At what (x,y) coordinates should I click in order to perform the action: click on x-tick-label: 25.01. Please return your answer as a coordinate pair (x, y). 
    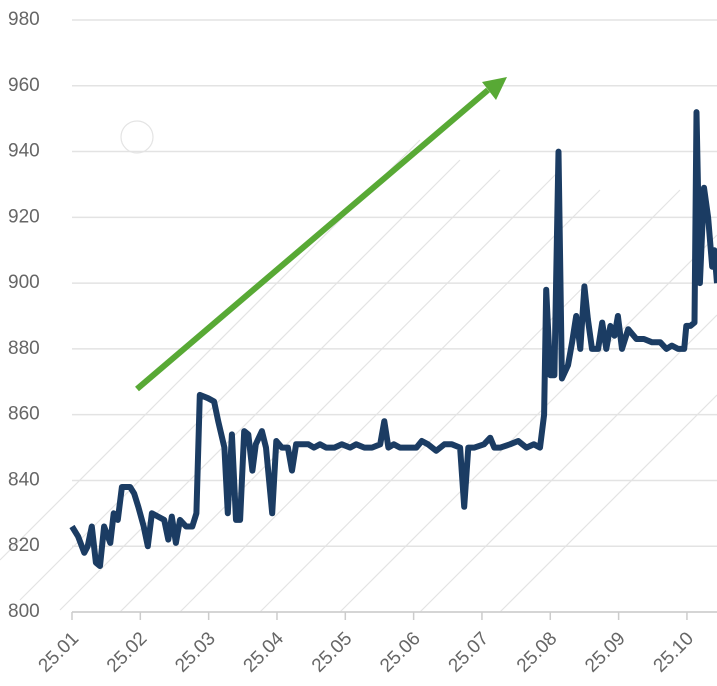
    Looking at the image, I should click on (59, 652).